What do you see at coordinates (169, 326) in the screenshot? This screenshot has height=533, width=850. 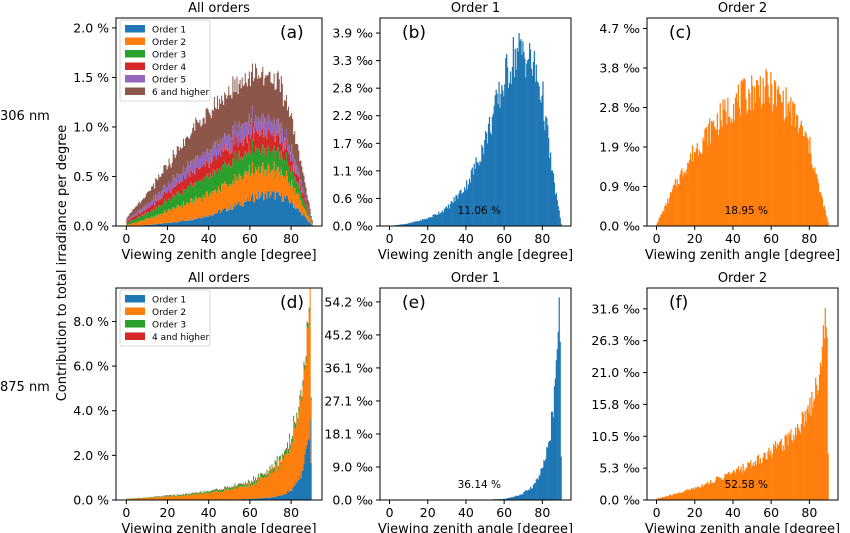 I see `legend-entry: Order 3` at bounding box center [169, 326].